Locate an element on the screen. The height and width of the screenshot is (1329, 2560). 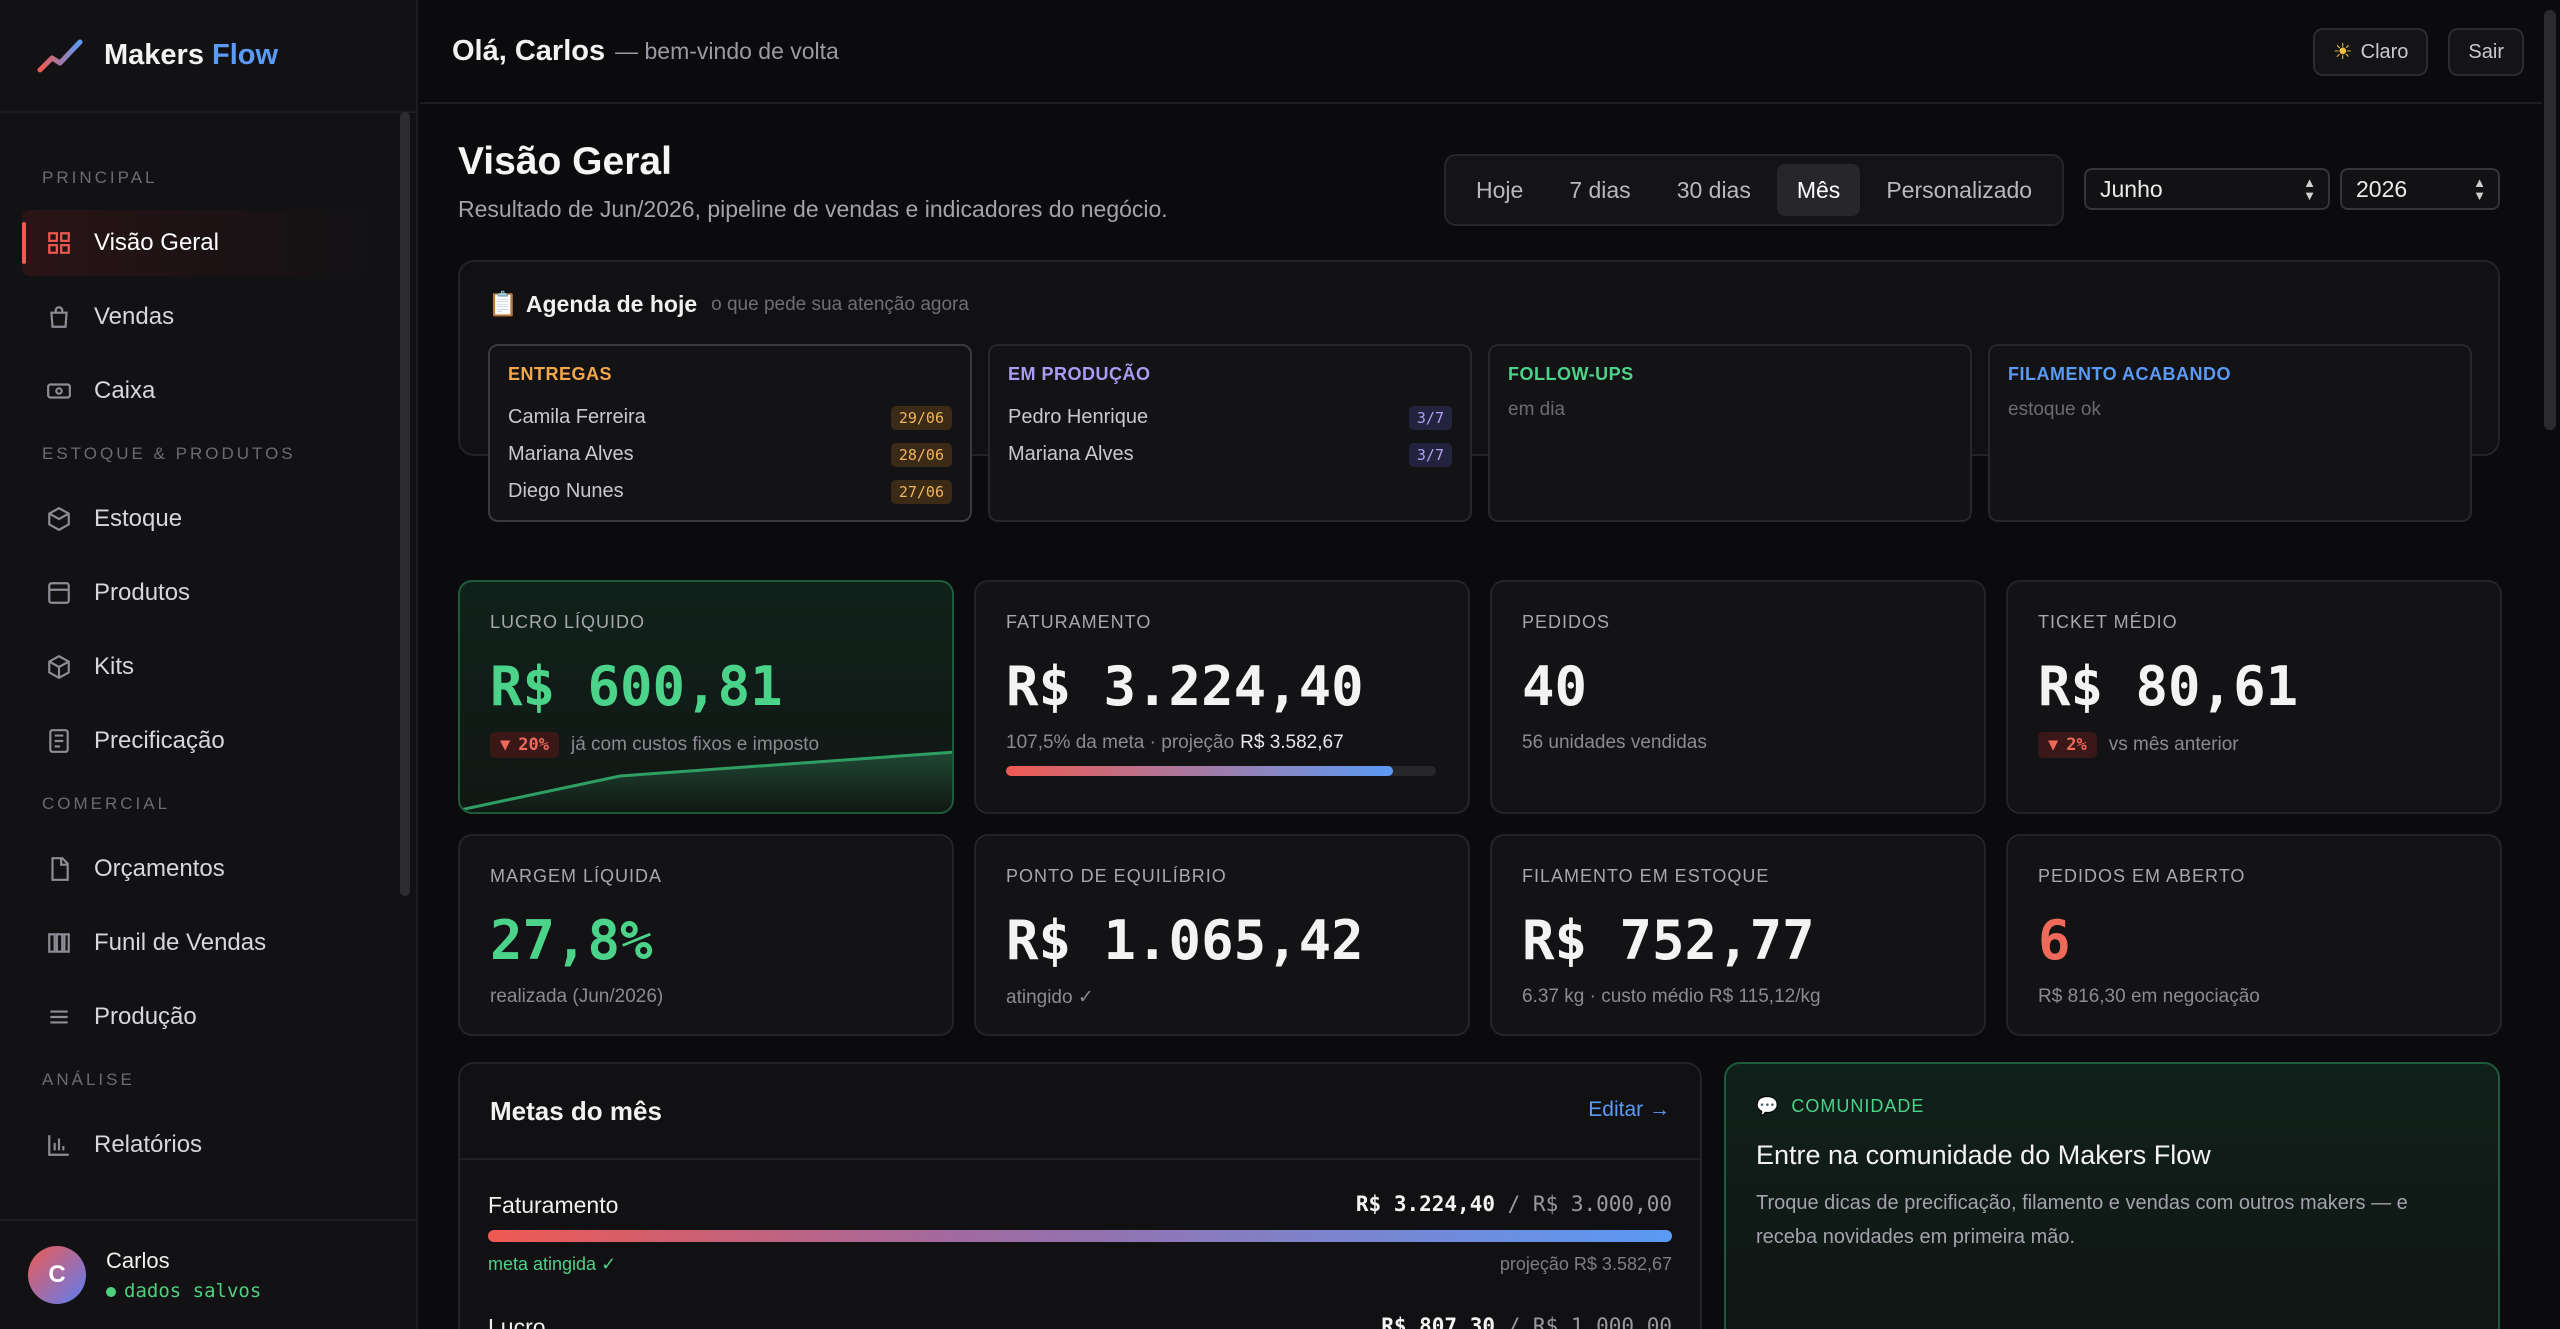
goal-name: Lucro is located at coordinates (517, 1321).